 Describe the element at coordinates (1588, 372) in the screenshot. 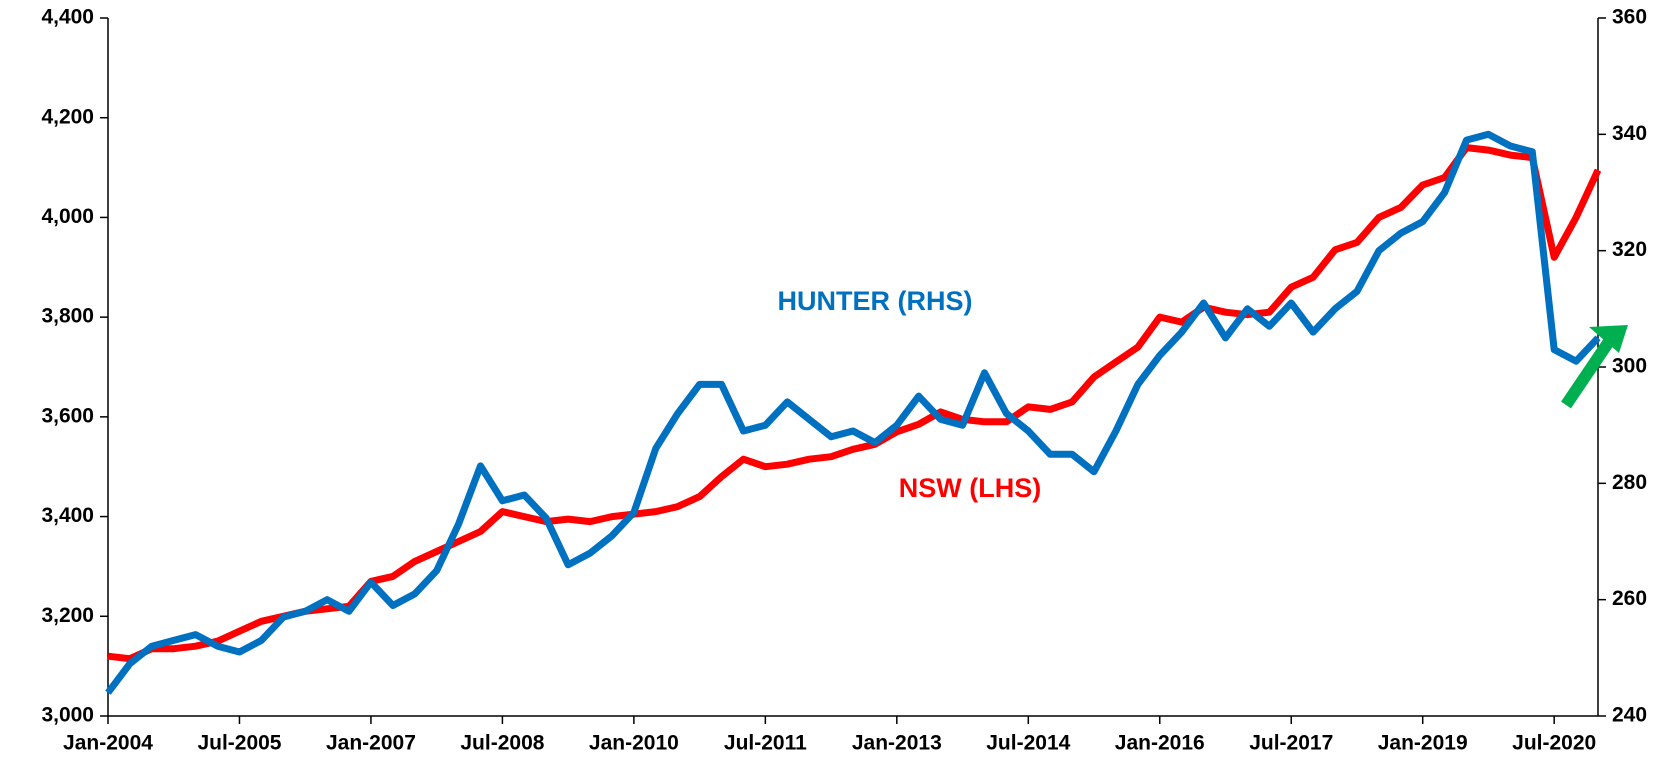

I see `arrow-shaft` at that location.